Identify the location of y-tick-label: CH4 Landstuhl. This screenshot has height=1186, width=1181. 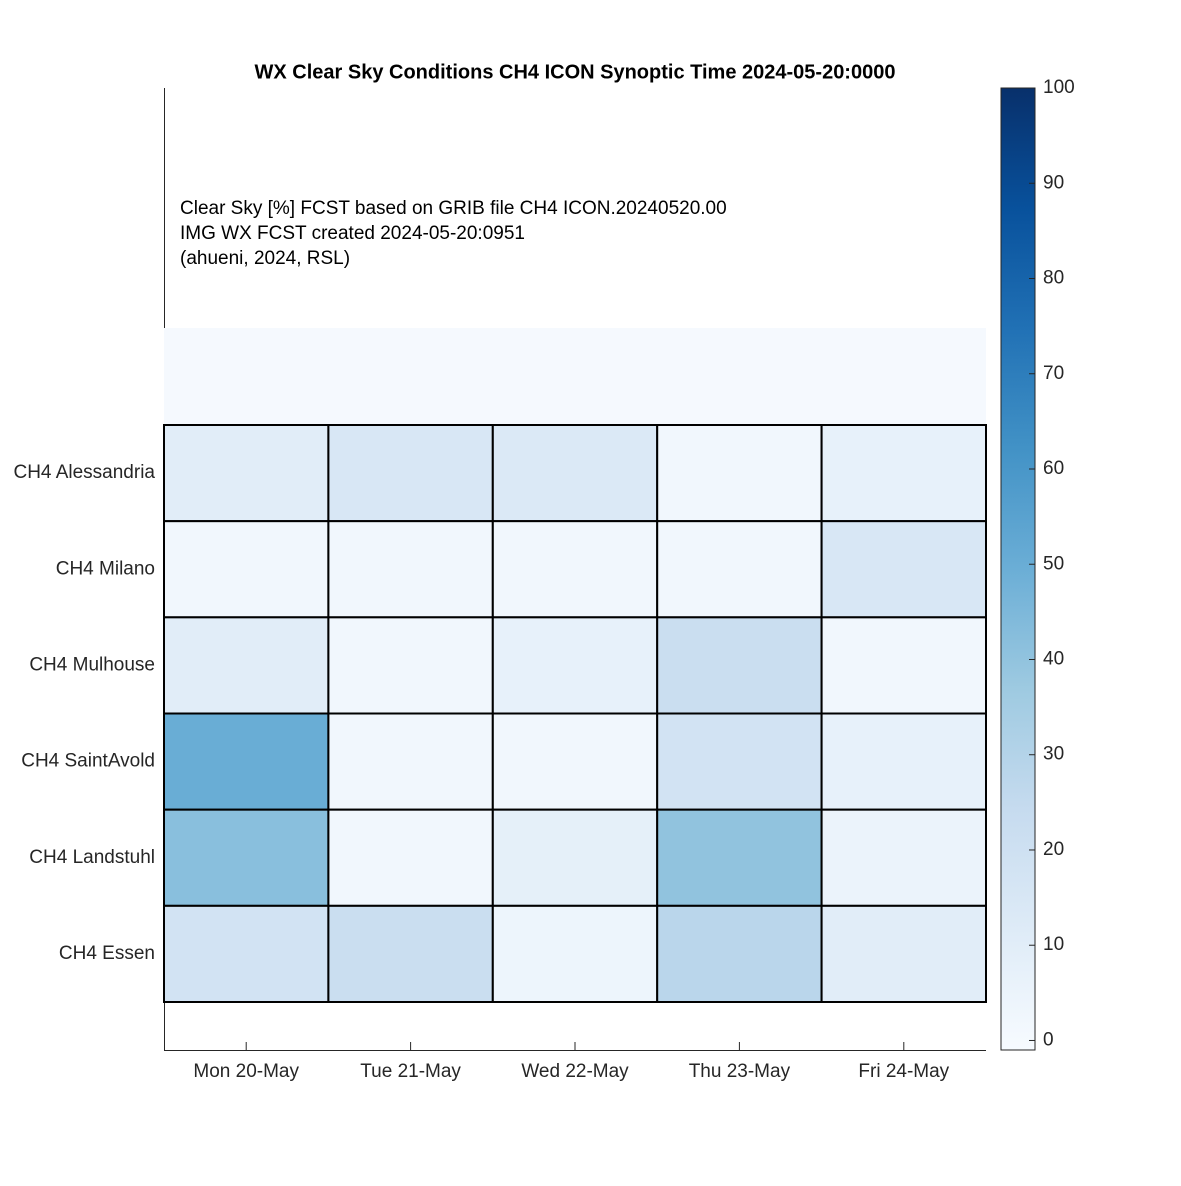
(92, 857).